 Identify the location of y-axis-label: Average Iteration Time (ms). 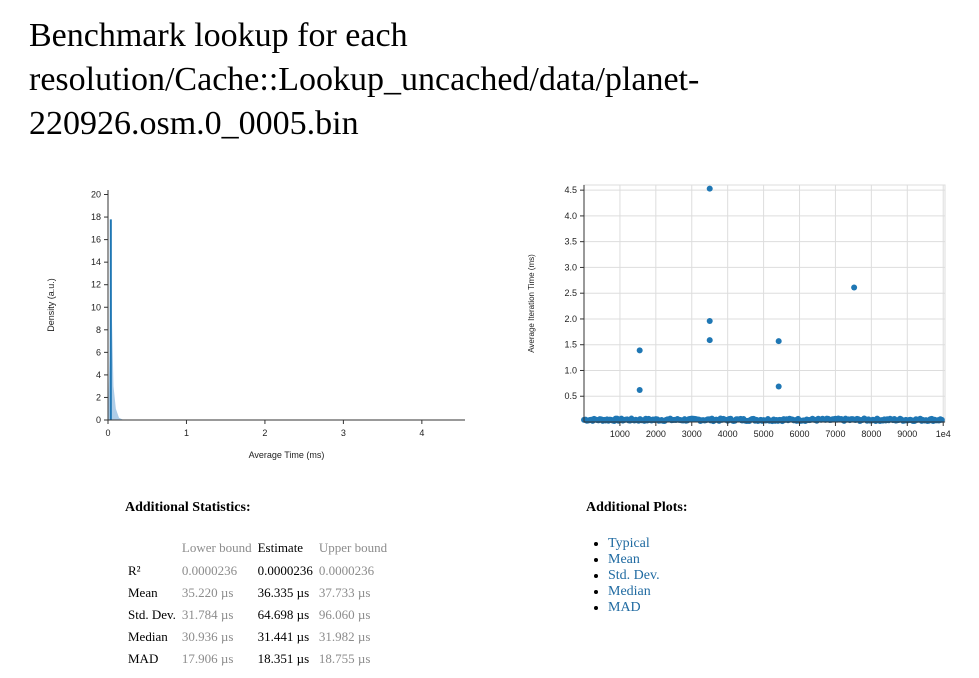
(531, 303).